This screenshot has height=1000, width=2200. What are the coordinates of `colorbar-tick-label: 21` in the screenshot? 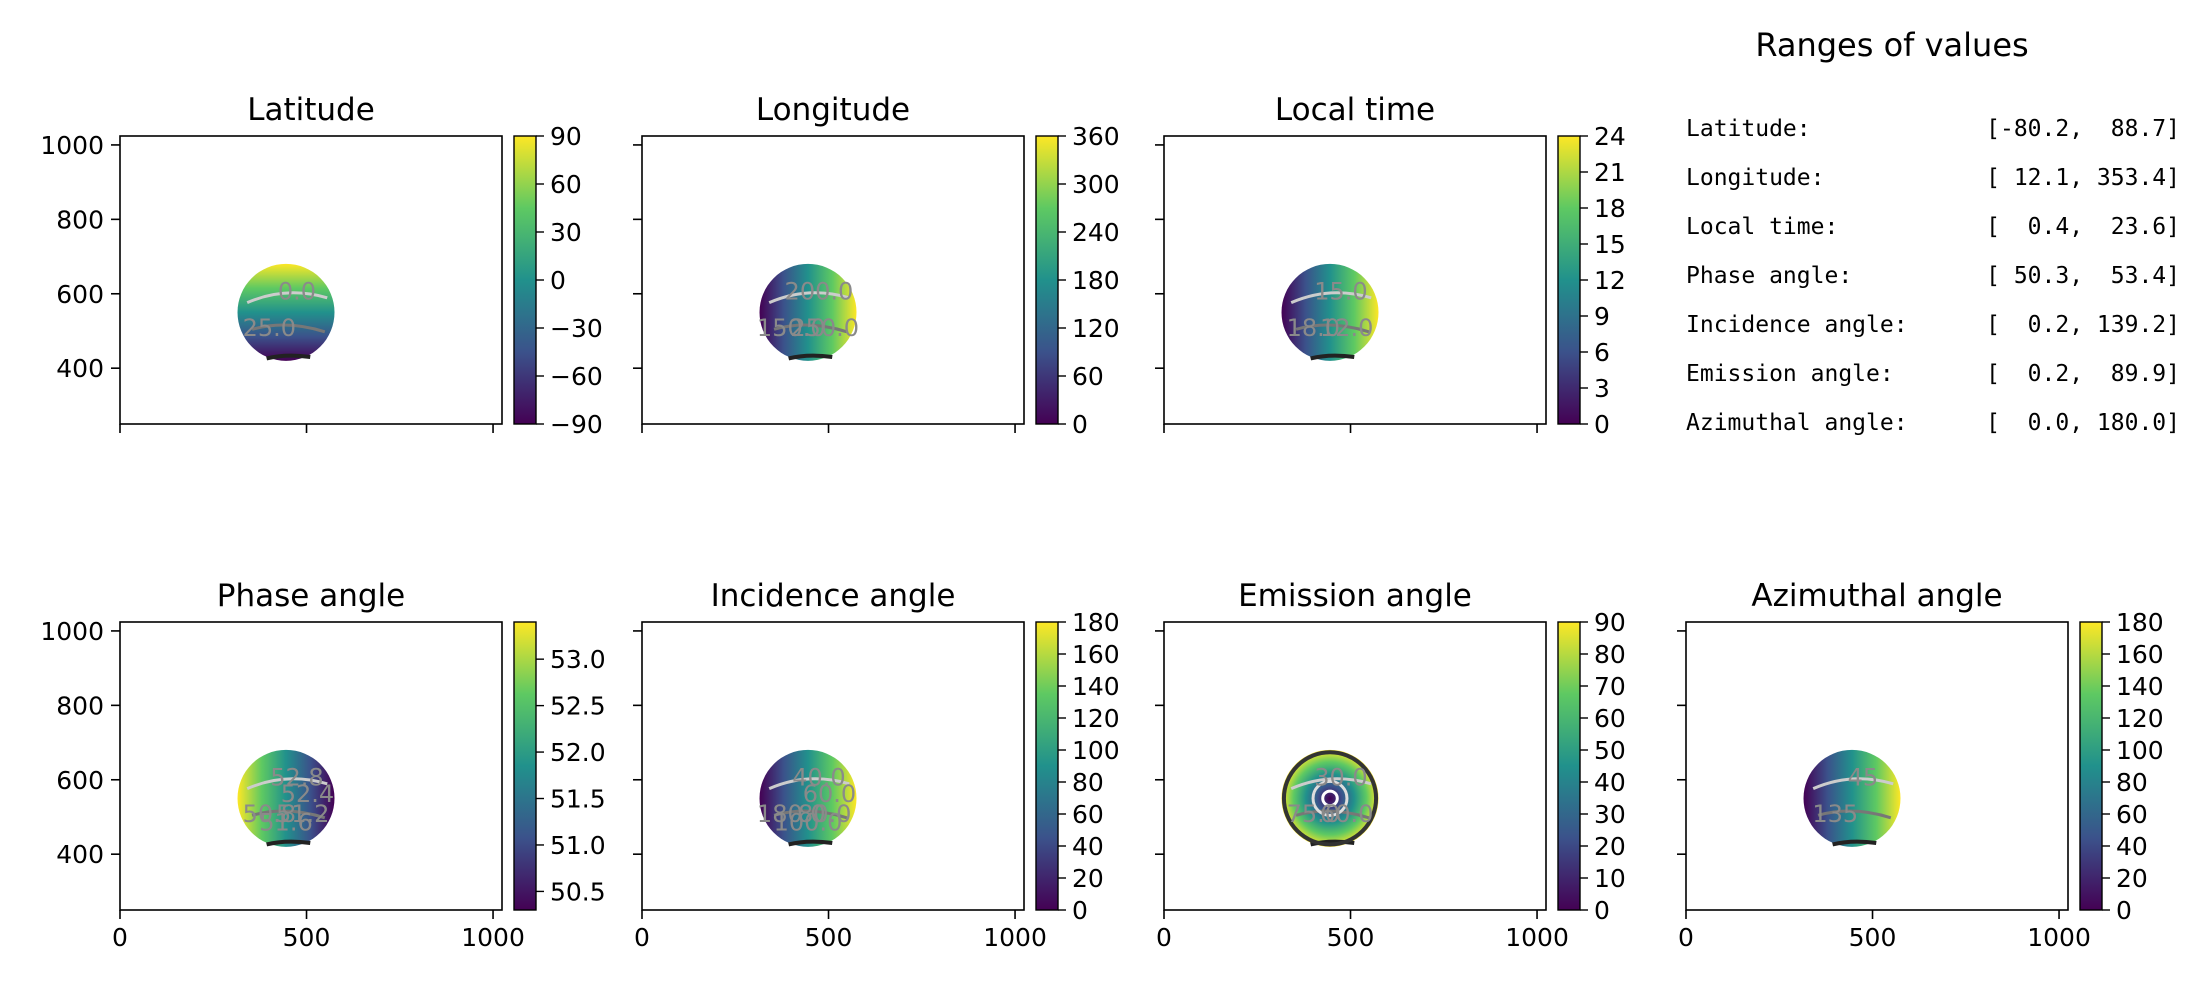 It's located at (1610, 172).